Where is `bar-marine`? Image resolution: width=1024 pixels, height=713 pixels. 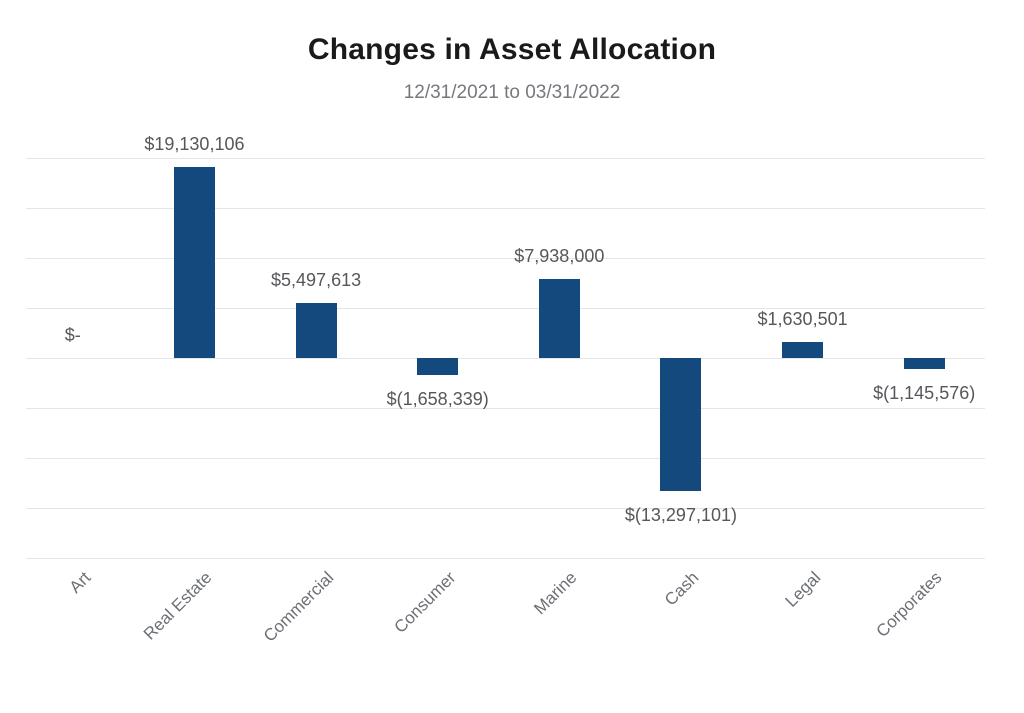
bar-marine is located at coordinates (559, 318).